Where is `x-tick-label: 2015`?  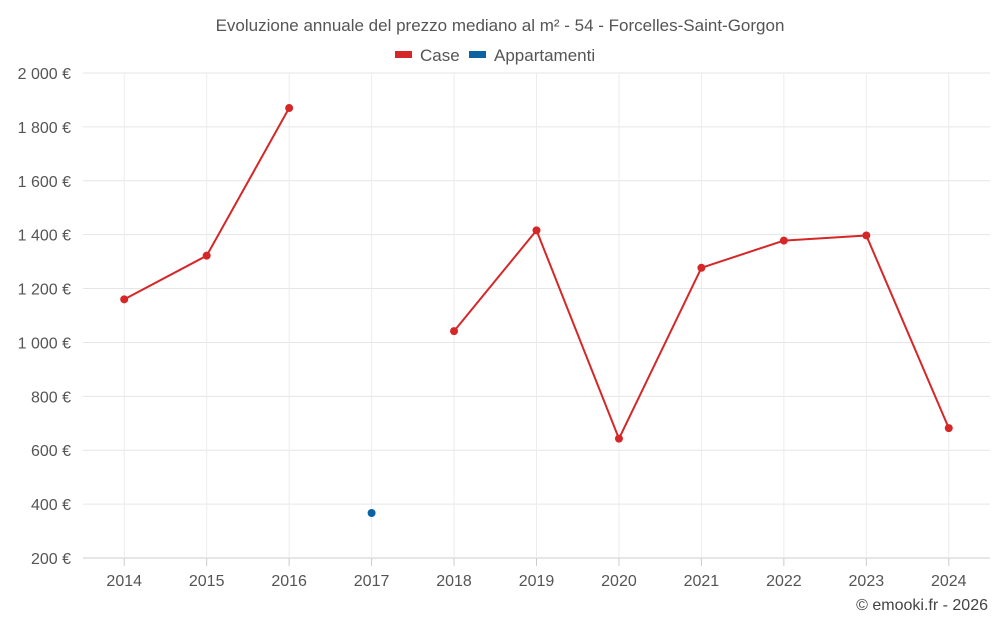
x-tick-label: 2015 is located at coordinates (207, 581).